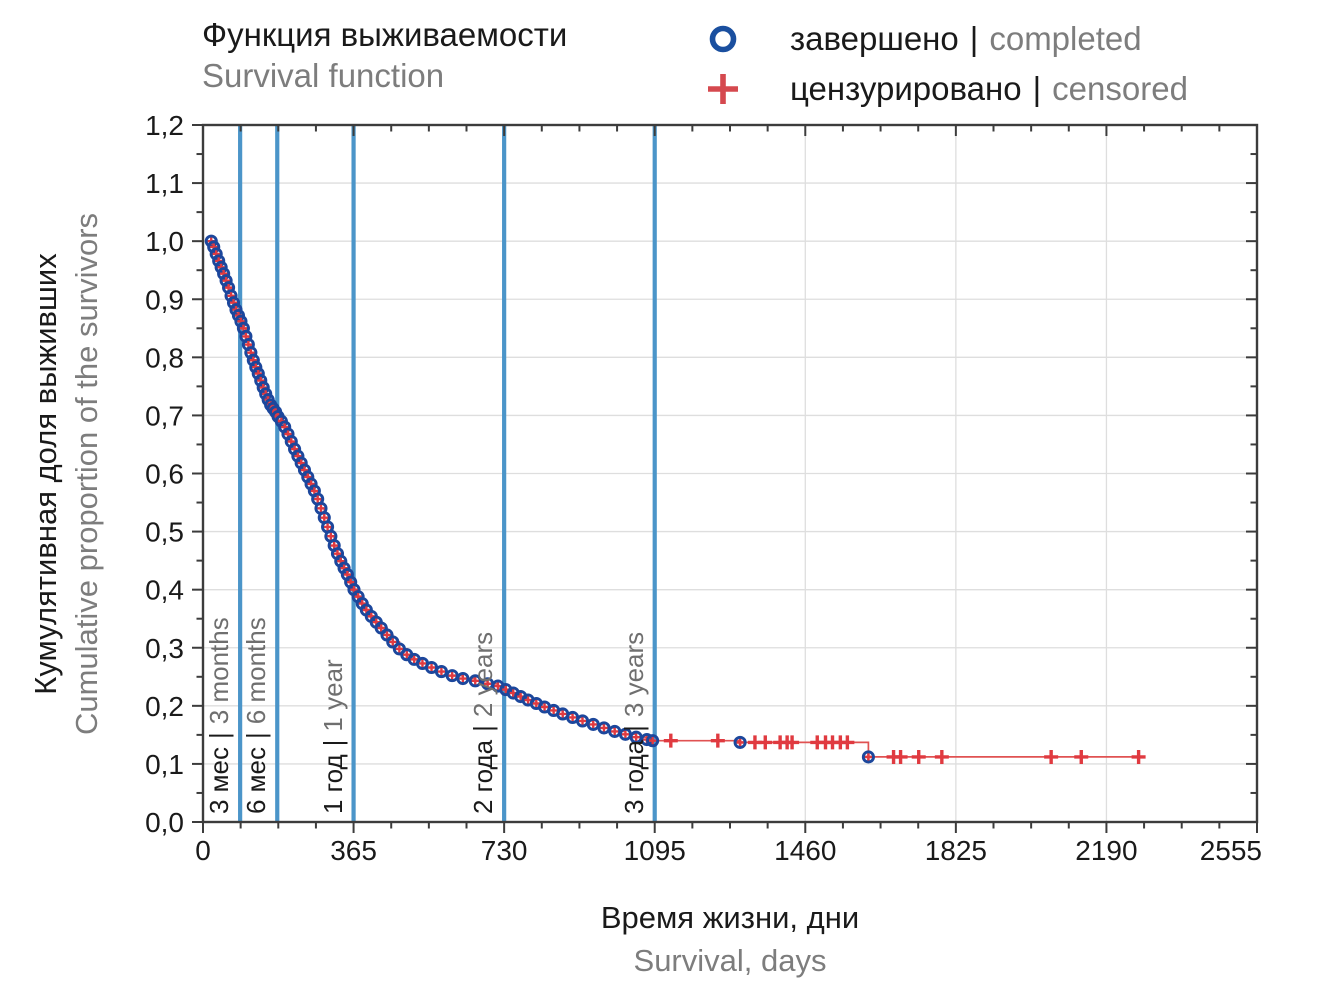 This screenshot has width=1327, height=1000. What do you see at coordinates (332, 736) in the screenshot?
I see `reference-line-label: 1 год|1 year` at bounding box center [332, 736].